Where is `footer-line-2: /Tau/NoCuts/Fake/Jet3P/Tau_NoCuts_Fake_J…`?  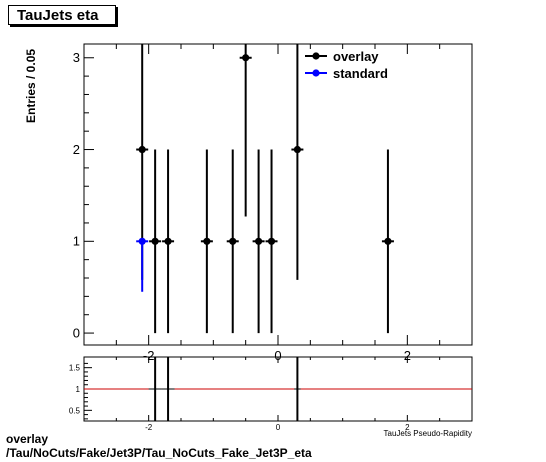 footer-line-2: /Tau/NoCuts/Fake/Jet3P/Tau_NoCuts_Fake_J… is located at coordinates (159, 453).